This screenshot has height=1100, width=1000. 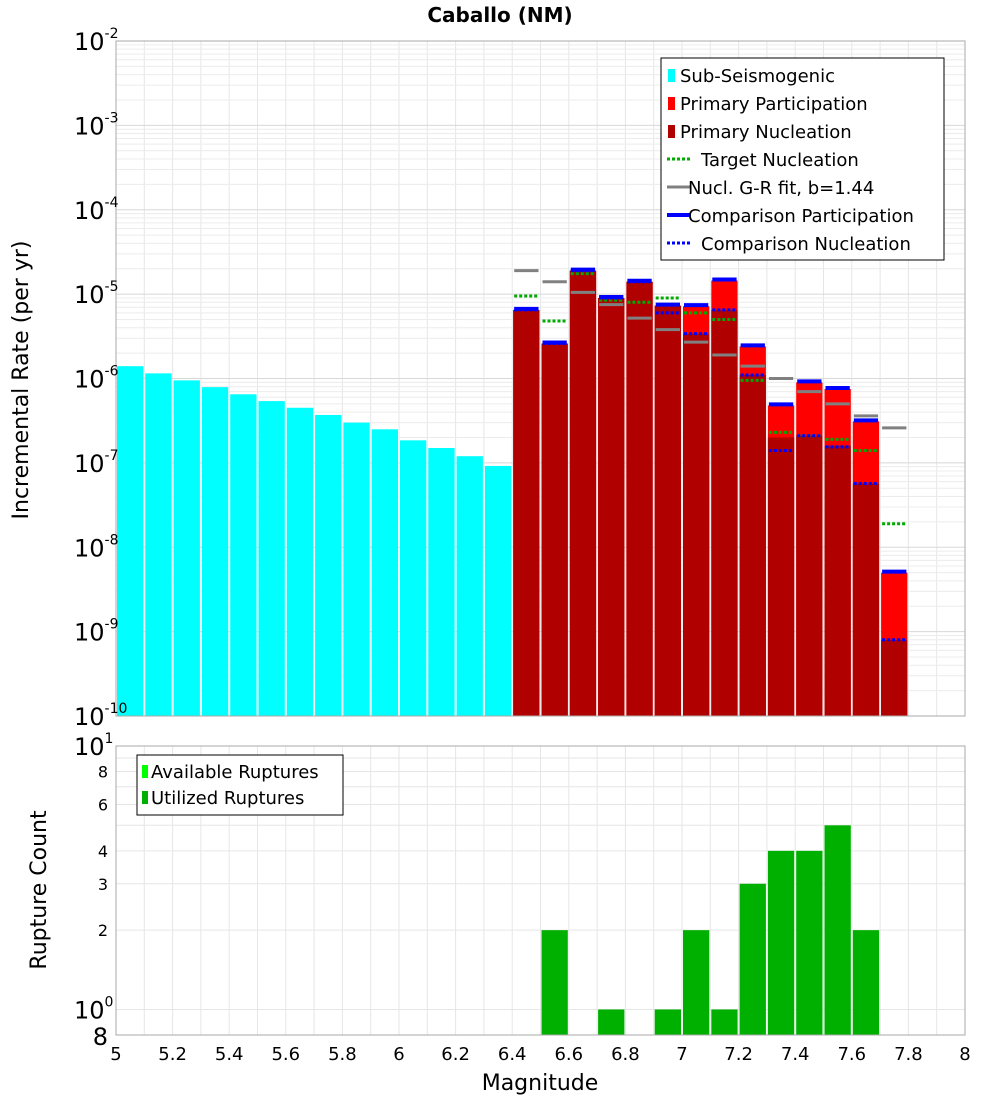 What do you see at coordinates (512, 1054) in the screenshot?
I see `x-tick-label: 6.4` at bounding box center [512, 1054].